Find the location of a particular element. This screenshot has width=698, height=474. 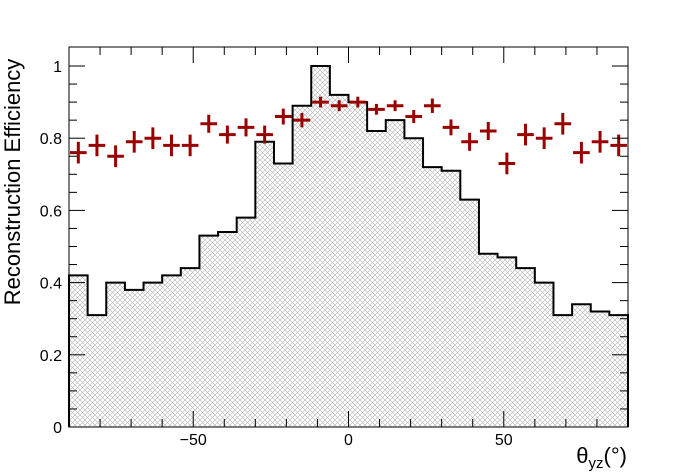

y-tick-labels: 0 0.2 0.4 0.6 0.8 1 is located at coordinates (51, 248).